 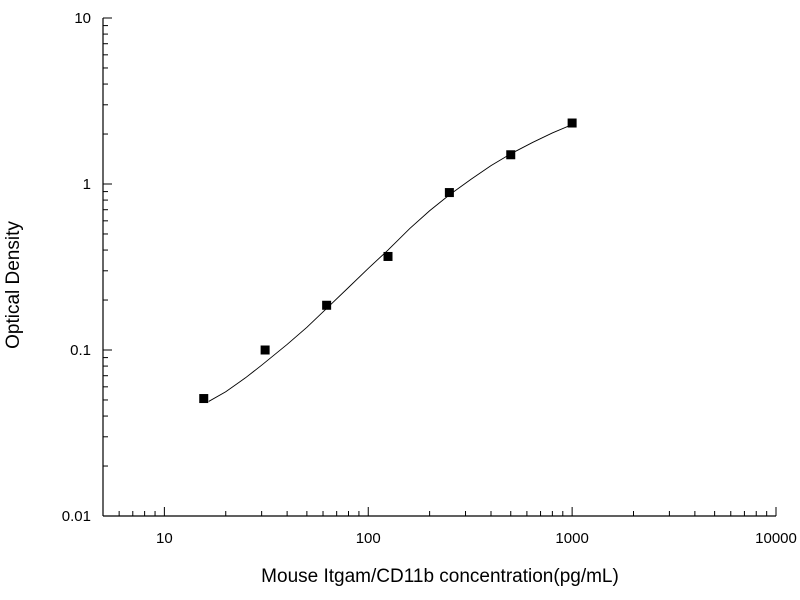 What do you see at coordinates (164, 538) in the screenshot?
I see `x-tick-label: 10` at bounding box center [164, 538].